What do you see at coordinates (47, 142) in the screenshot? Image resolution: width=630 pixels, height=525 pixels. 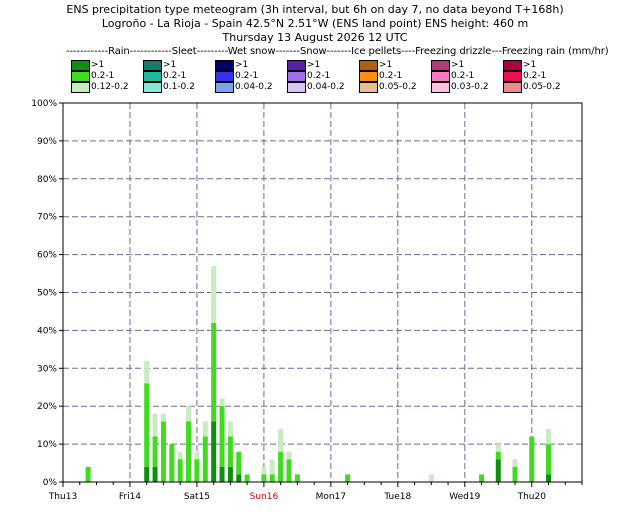 I see `y-tick-label: 90%` at bounding box center [47, 142].